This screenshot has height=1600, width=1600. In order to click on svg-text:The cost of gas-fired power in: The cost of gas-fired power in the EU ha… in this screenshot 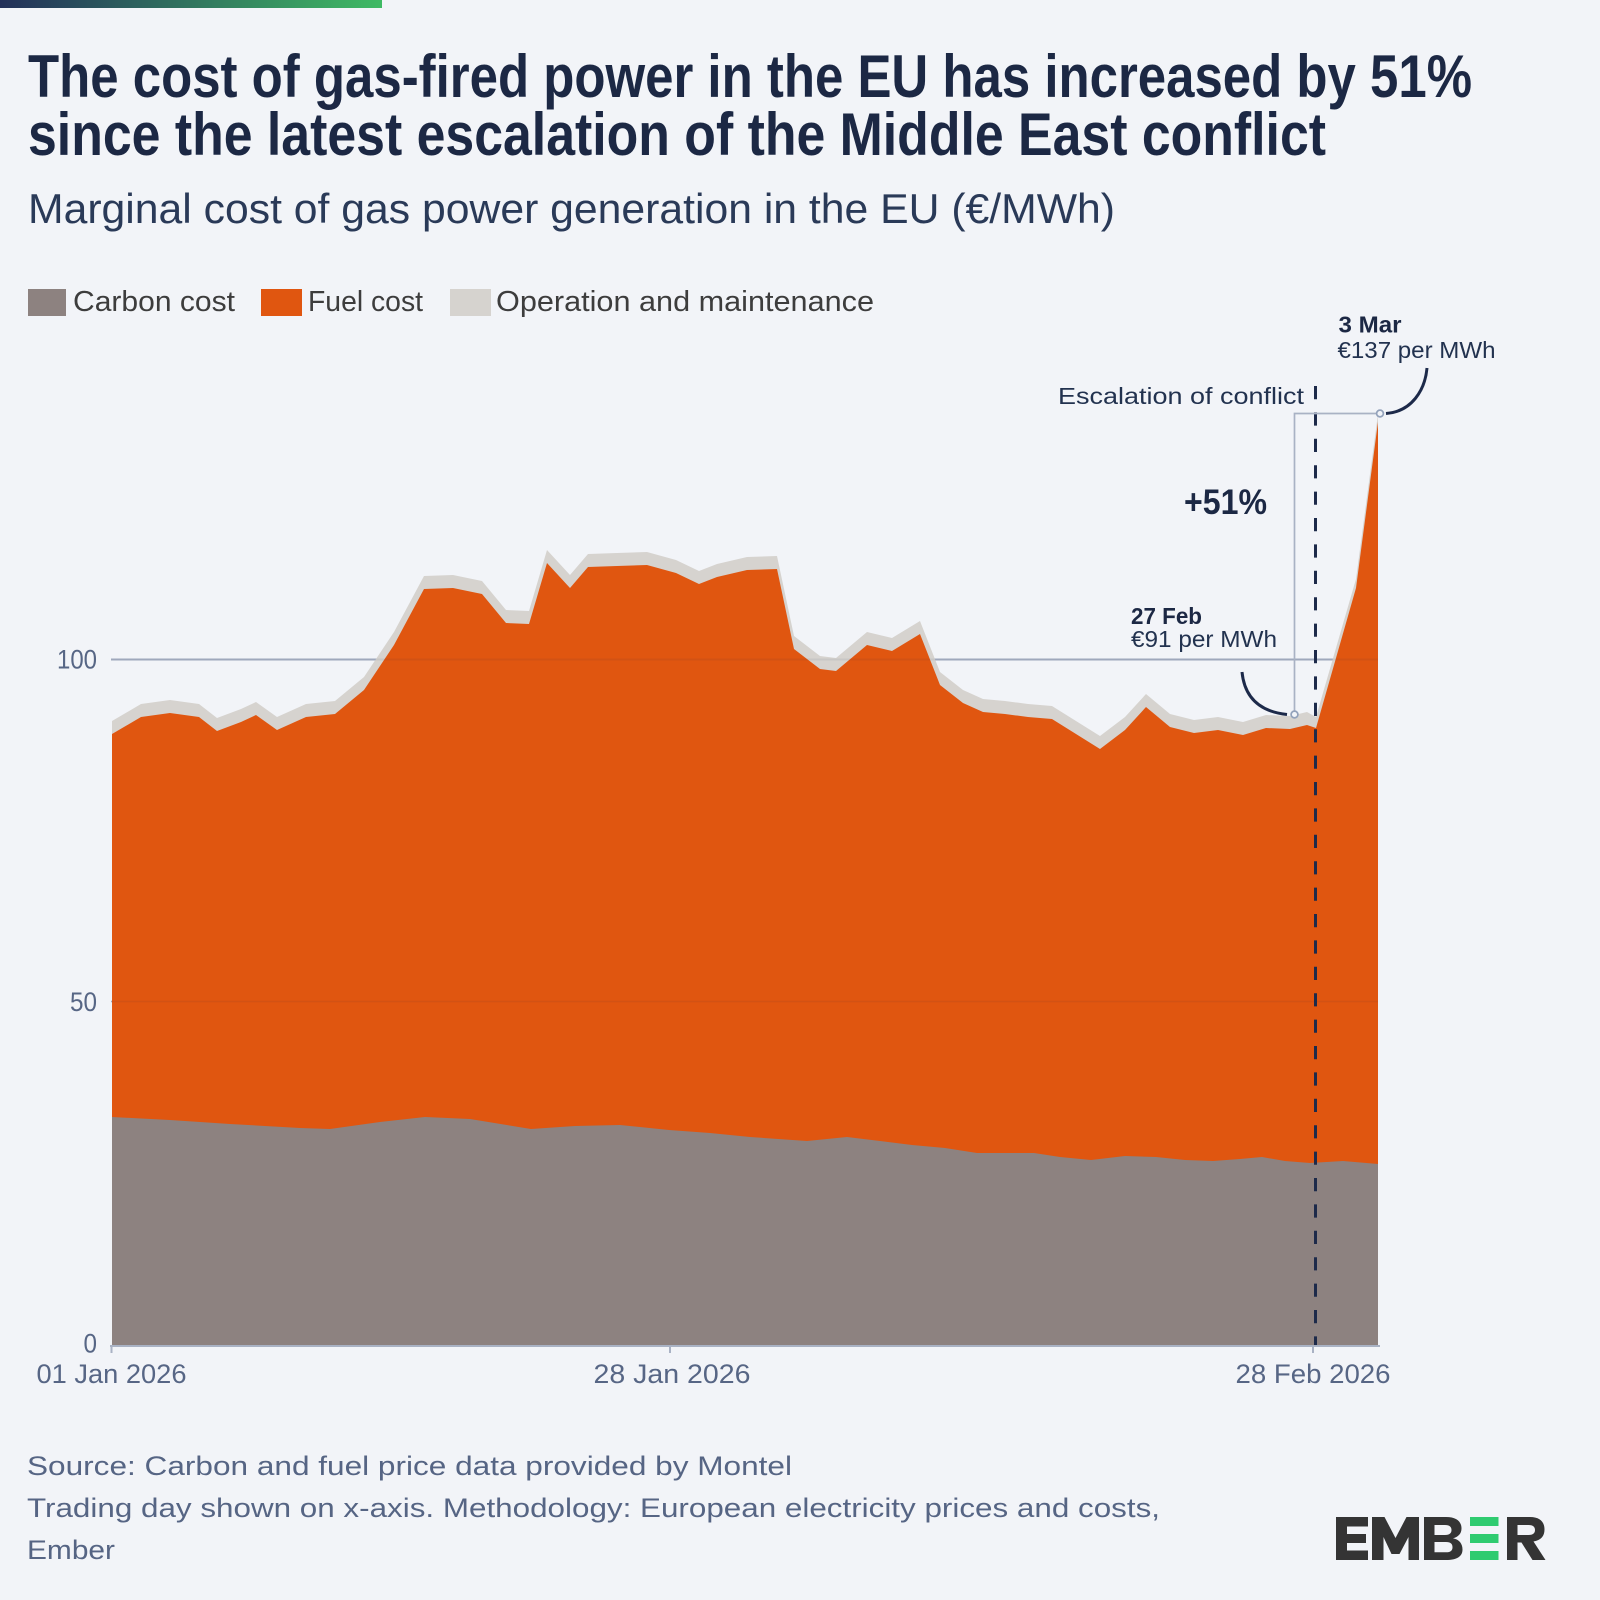, I will do `click(750, 76)`.